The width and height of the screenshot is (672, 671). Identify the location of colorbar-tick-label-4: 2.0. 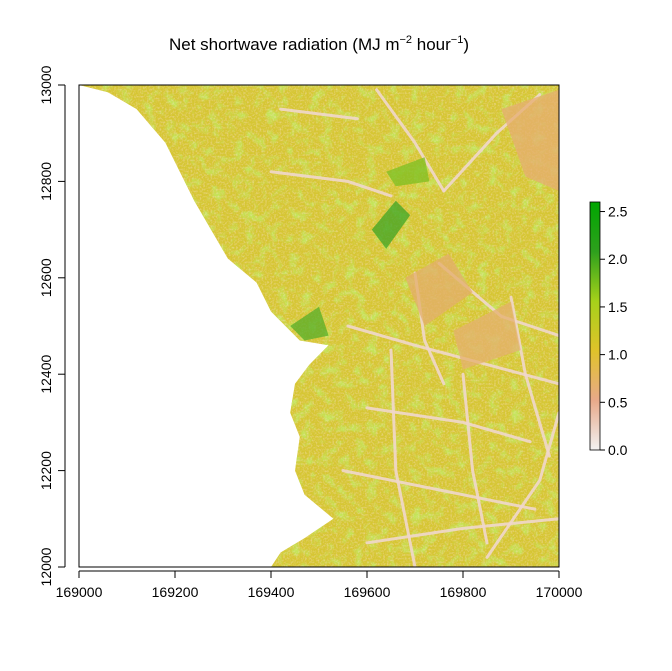
(618, 259).